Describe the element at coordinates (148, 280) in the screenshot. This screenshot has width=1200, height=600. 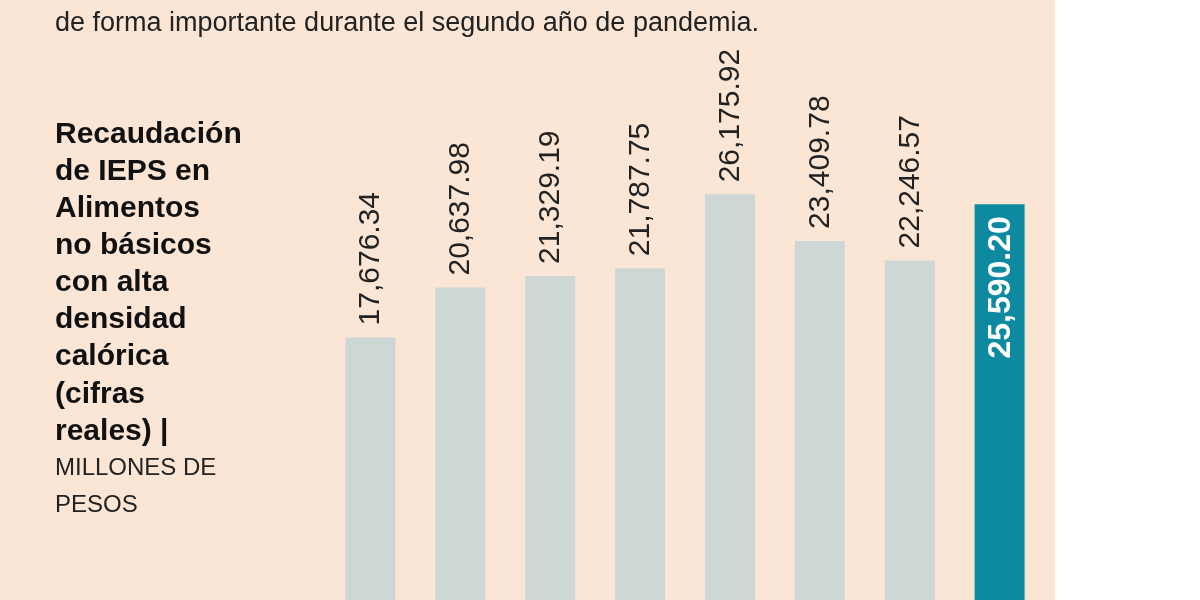
I see `chart-title: Recaudación de IEPS en Alimentos no básicos con alta densidad calórica (cifras reales) |` at that location.